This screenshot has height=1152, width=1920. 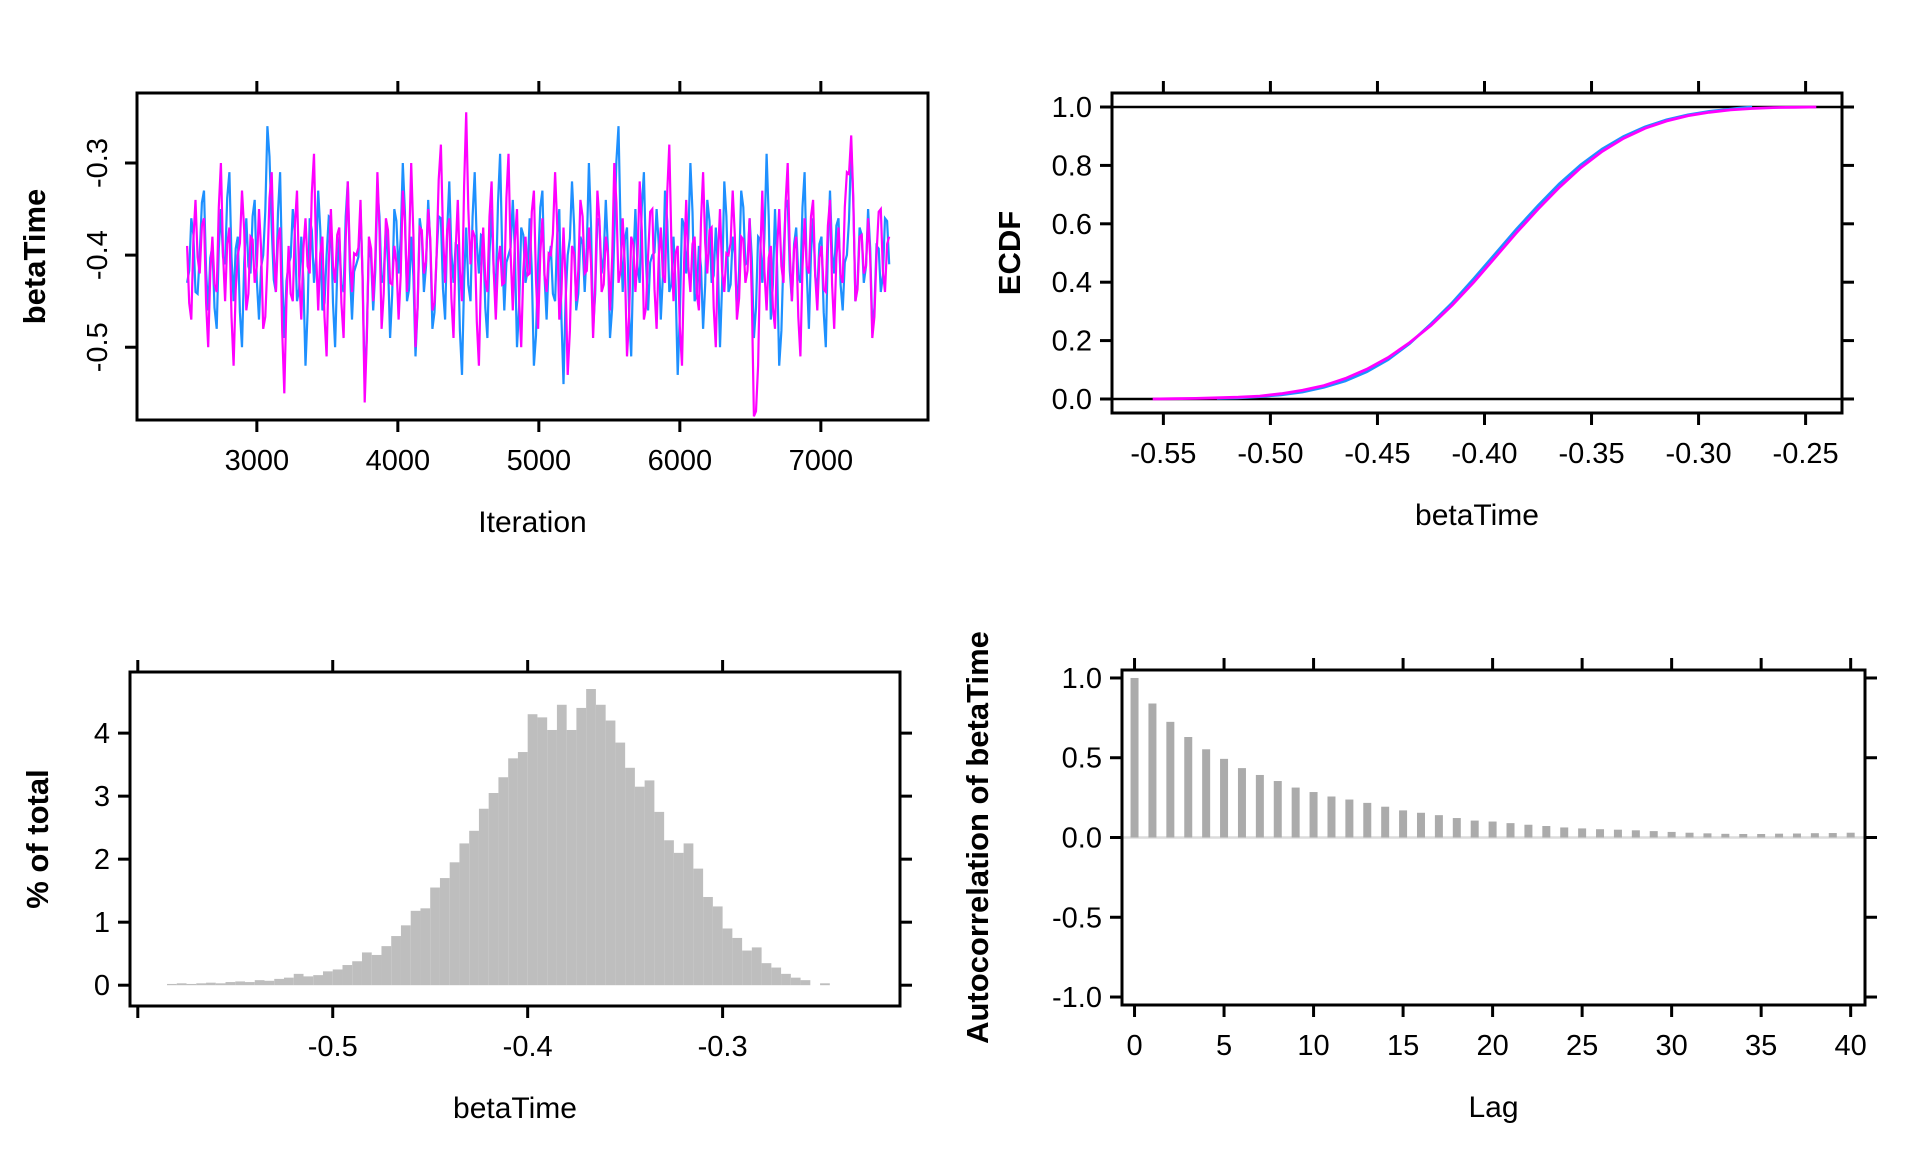 What do you see at coordinates (515, 1108) in the screenshot?
I see `hist-x-axis-title: betaTime` at bounding box center [515, 1108].